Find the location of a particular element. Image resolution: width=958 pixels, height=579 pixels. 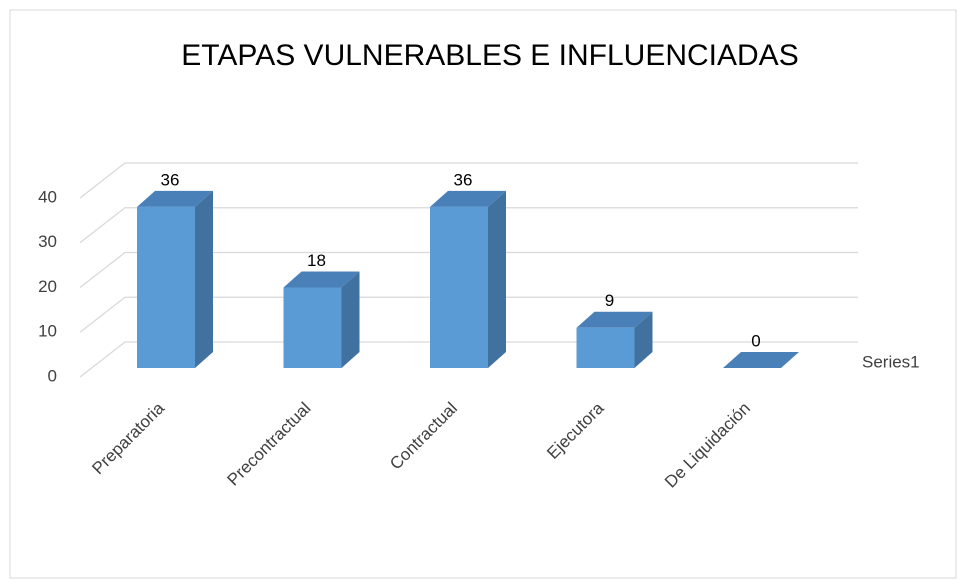

data-label: 0 is located at coordinates (755, 340).